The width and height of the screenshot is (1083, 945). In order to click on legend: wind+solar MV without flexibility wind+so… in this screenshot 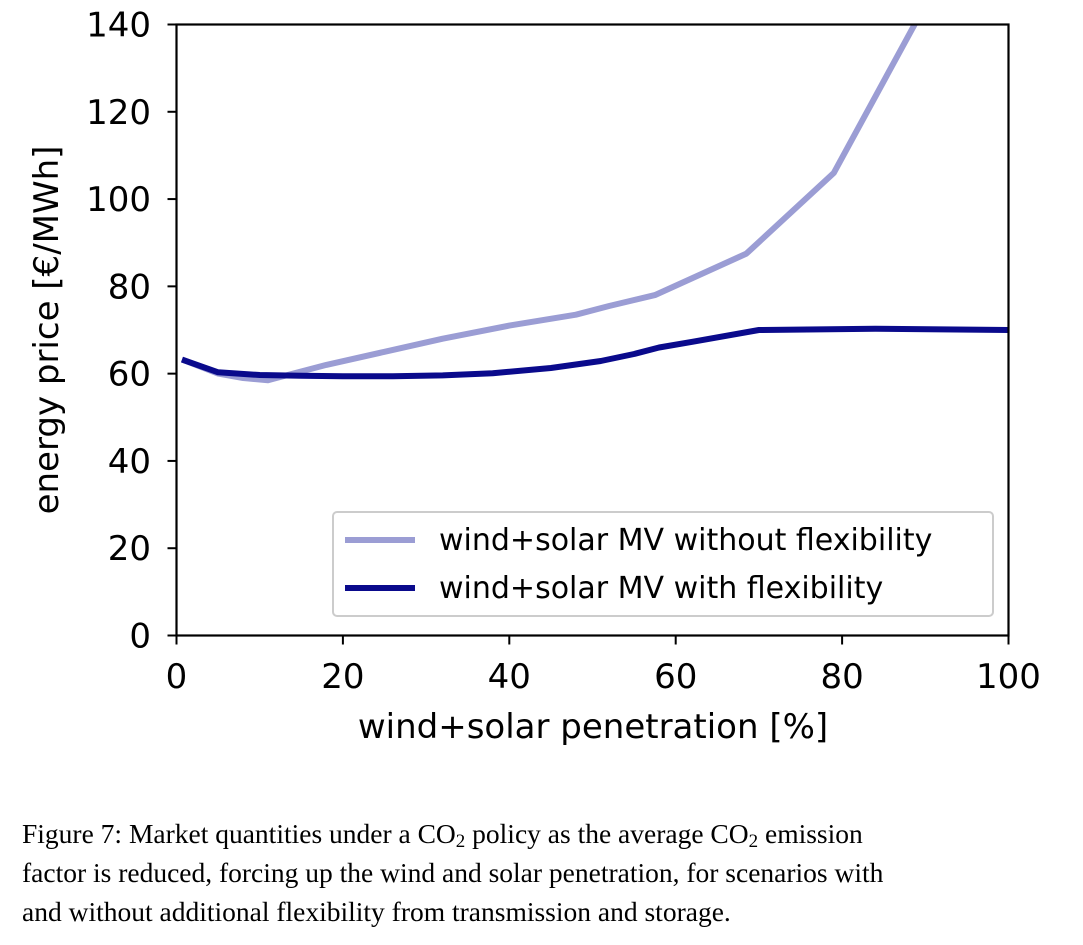, I will do `click(663, 564)`.